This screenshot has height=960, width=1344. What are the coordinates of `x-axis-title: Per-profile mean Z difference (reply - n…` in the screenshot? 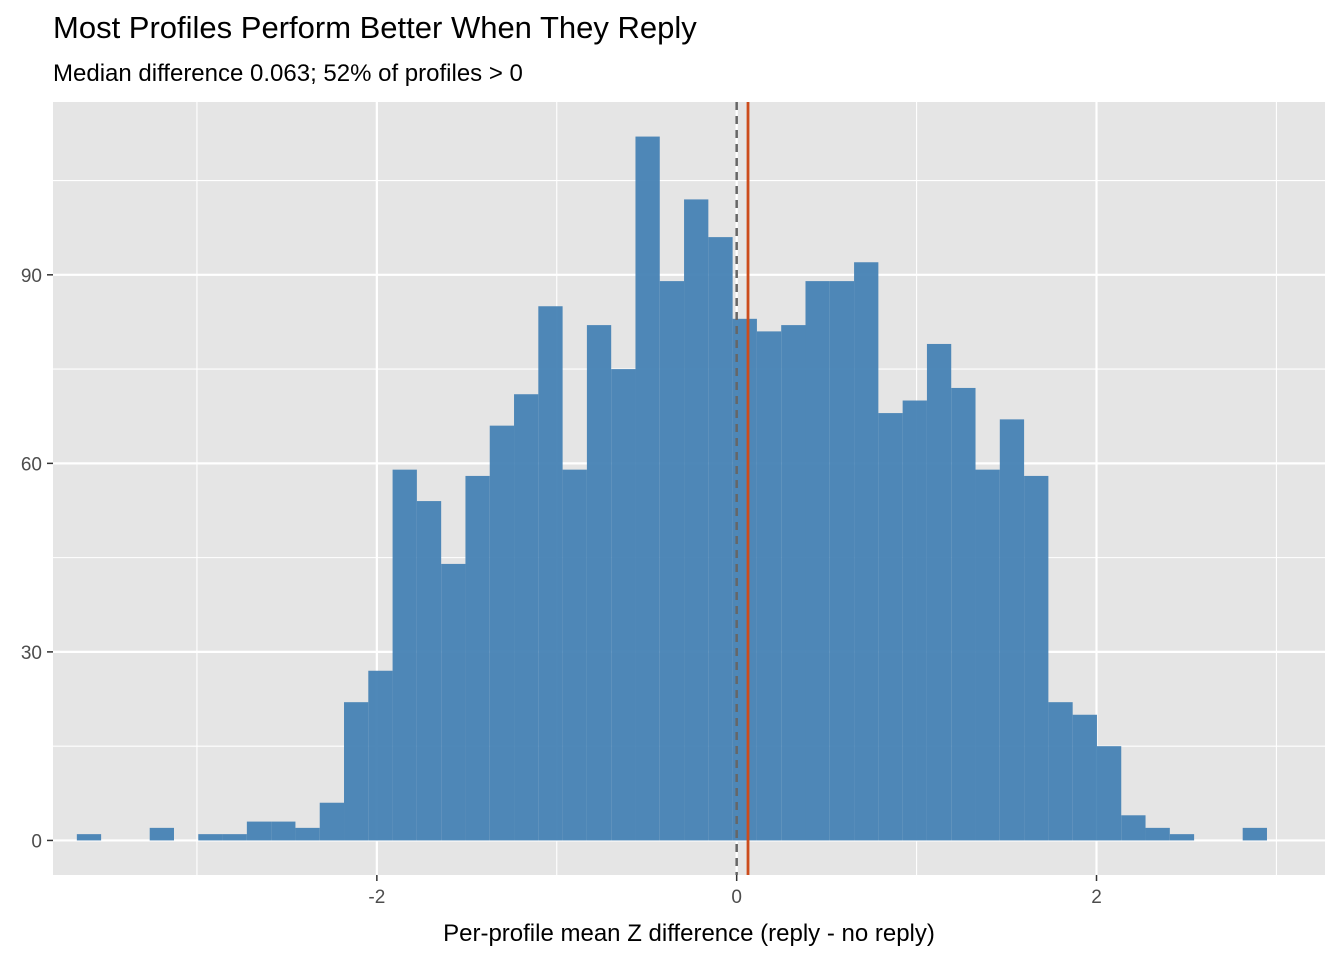 It's located at (689, 933).